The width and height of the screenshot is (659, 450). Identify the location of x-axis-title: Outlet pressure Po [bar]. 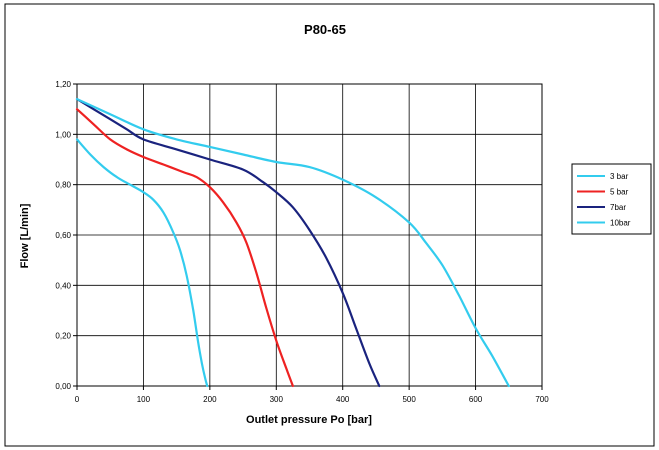
(309, 420).